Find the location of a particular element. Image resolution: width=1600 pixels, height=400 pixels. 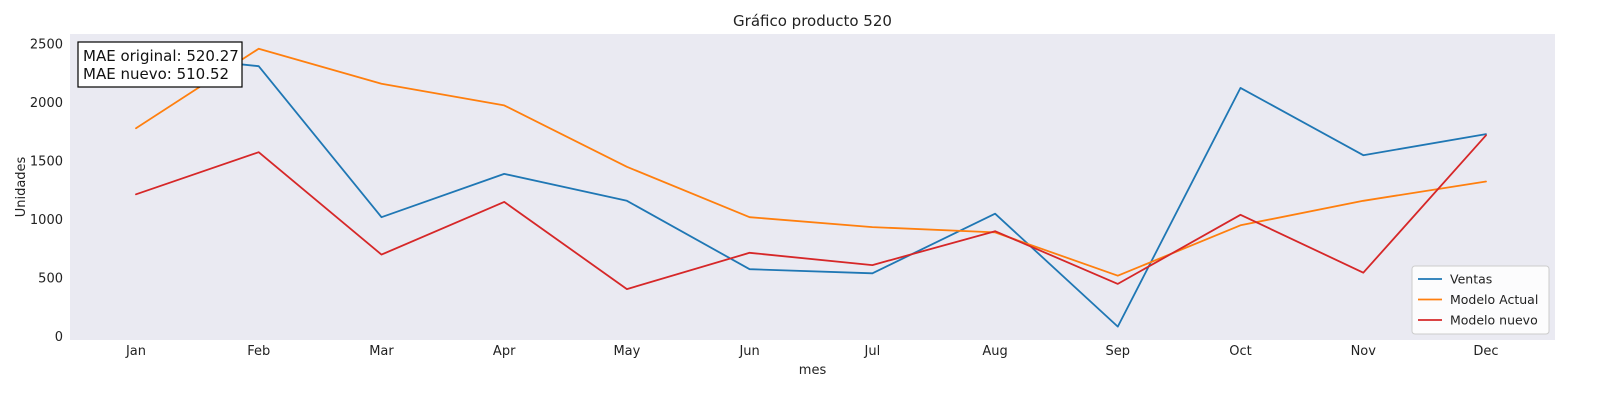

mae-original-text: MAE original: 520.27 is located at coordinates (161, 56).